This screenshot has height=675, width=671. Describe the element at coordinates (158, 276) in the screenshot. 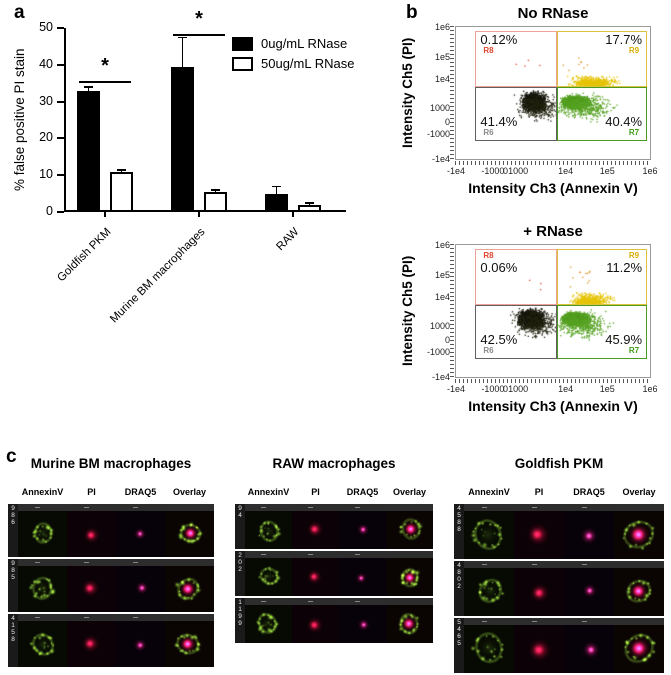

I see `category-label: Murine BM macrophages` at that location.